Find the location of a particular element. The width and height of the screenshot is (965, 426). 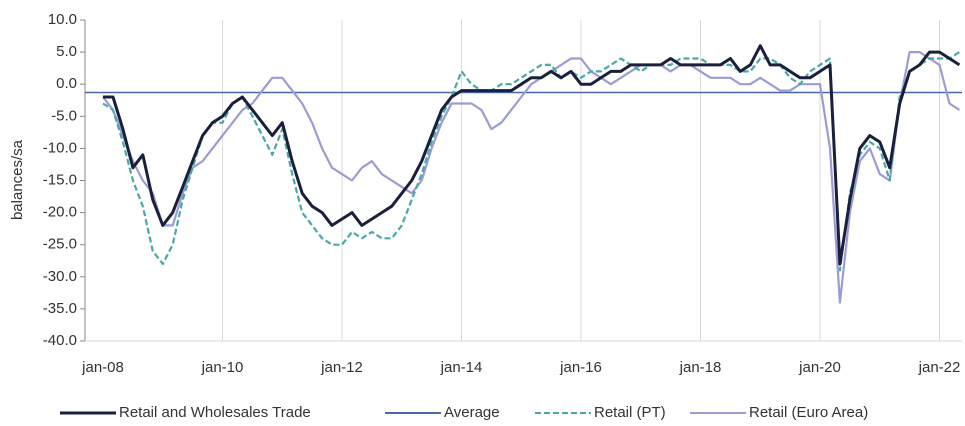

x-tick-label: jan-16 is located at coordinates (580, 367).